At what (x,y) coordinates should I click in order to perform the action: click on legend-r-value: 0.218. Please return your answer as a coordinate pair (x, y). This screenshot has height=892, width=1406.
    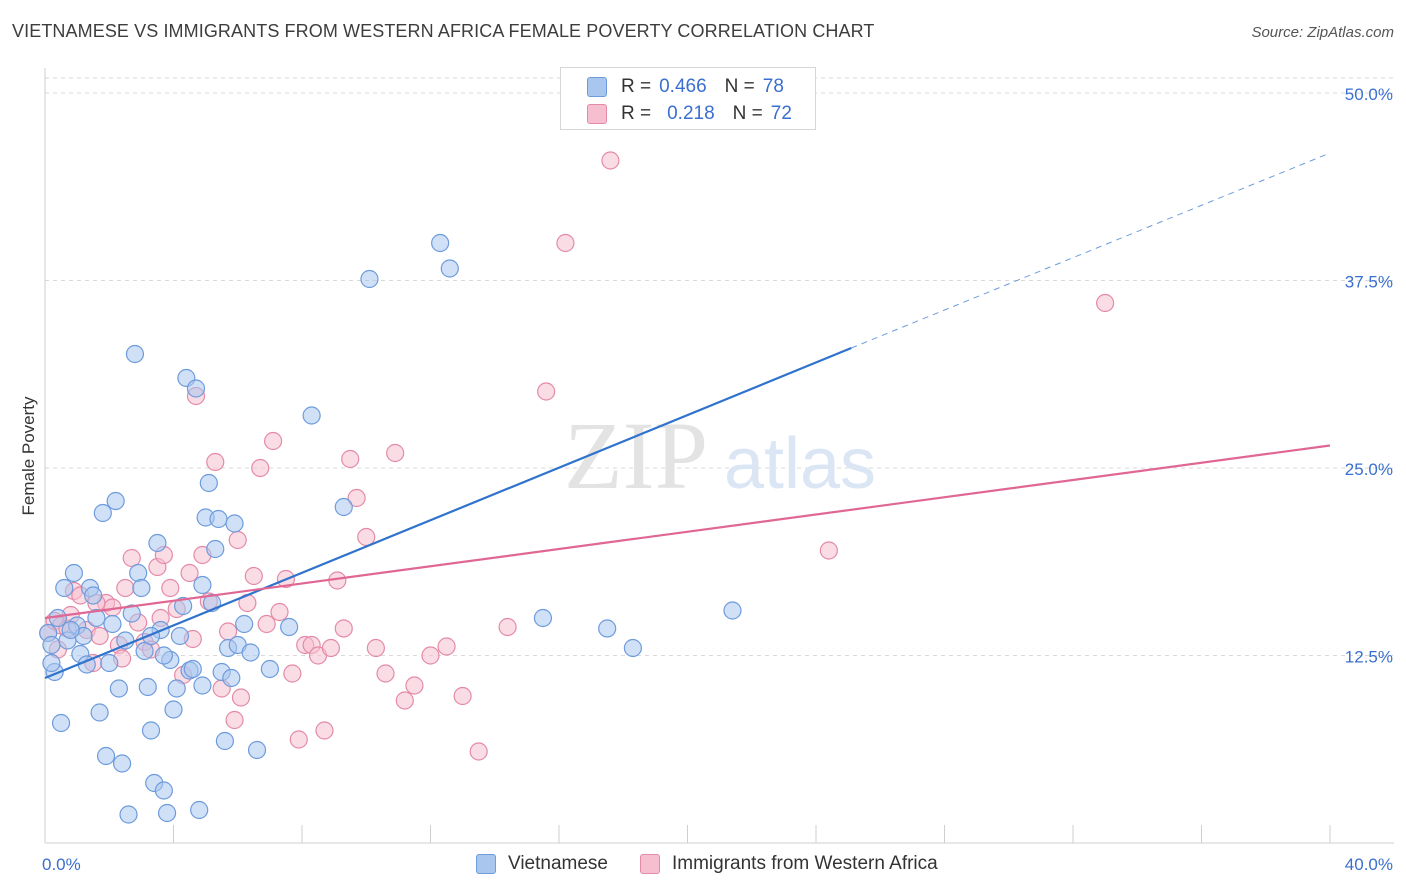
    Looking at the image, I should click on (691, 113).